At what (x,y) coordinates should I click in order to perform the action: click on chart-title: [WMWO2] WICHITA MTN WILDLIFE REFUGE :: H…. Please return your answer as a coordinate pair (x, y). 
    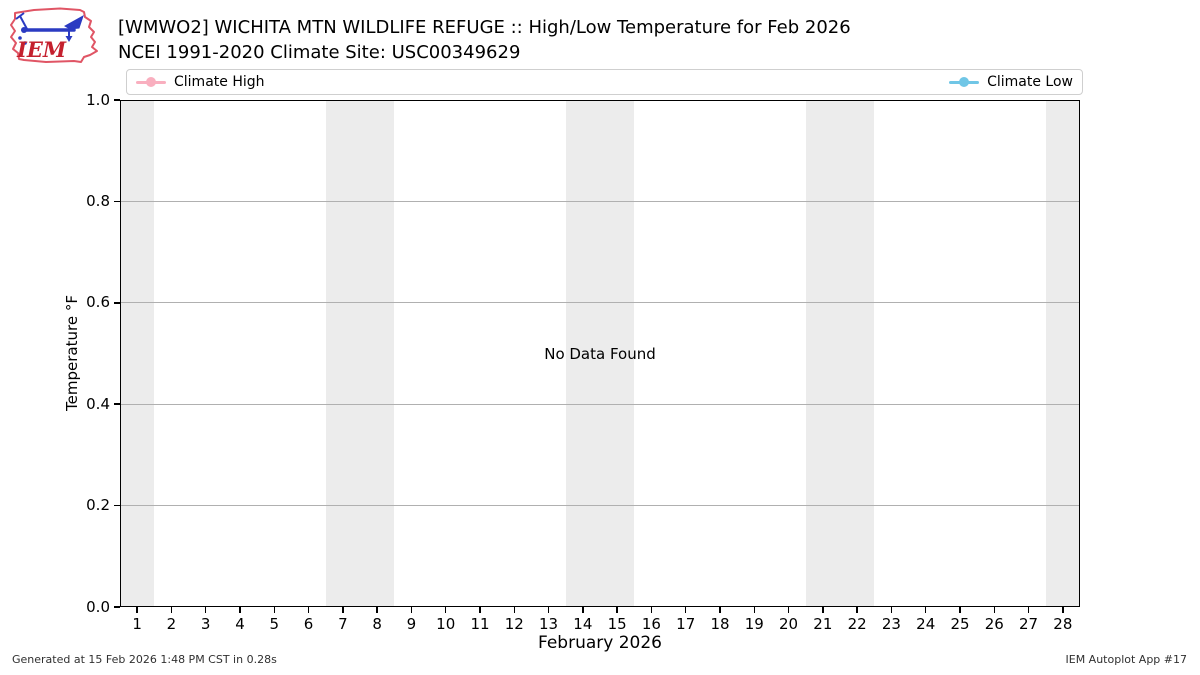
    Looking at the image, I should click on (484, 27).